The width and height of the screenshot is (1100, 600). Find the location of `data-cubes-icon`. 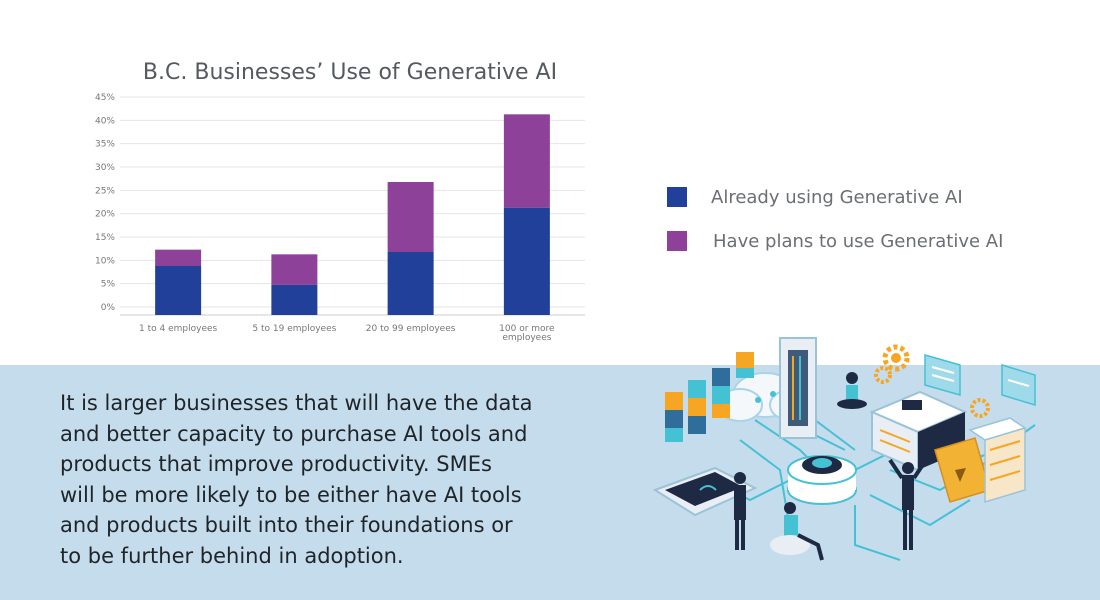

data-cubes-icon is located at coordinates (709, 397).